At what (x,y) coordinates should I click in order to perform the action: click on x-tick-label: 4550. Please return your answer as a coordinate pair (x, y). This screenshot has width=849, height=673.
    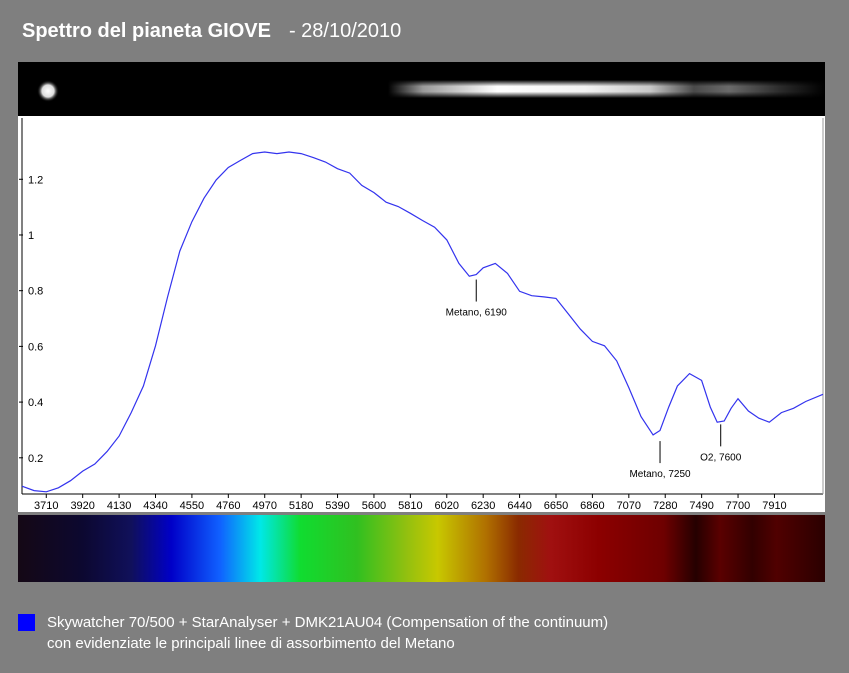
    Looking at the image, I should click on (192, 506).